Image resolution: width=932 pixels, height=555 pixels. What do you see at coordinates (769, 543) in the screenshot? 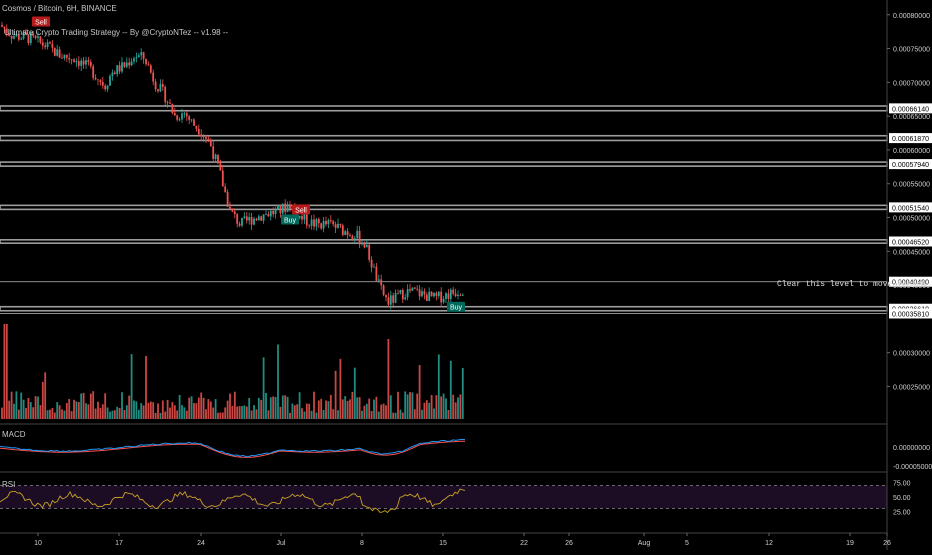
I see `x-tick-label: 12` at bounding box center [769, 543].